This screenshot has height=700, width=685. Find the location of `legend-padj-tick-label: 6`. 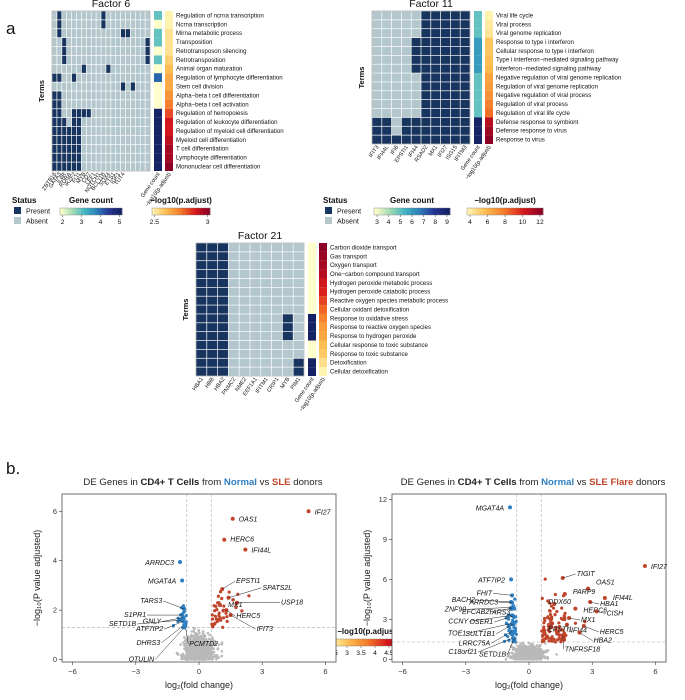

legend-padj-tick-label: 6 is located at coordinates (488, 222).